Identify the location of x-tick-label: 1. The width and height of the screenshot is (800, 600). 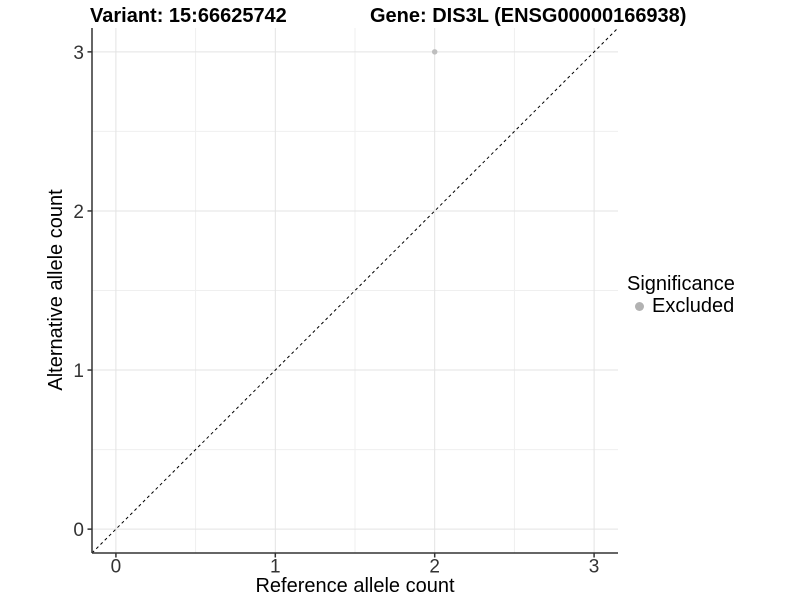
(275, 567).